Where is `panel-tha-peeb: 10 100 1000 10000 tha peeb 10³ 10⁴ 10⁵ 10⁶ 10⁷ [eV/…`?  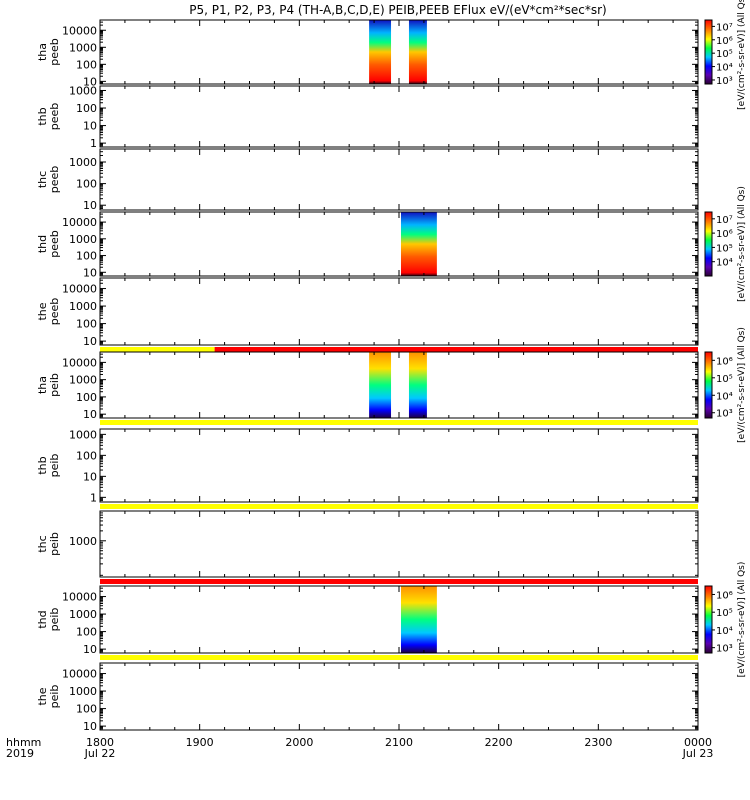 panel-tha-peeb: 10 100 1000 10000 tha peeb 10³ 10⁴ 10⁵ 10⁶ 10⁷ [eV/… is located at coordinates (391, 55).